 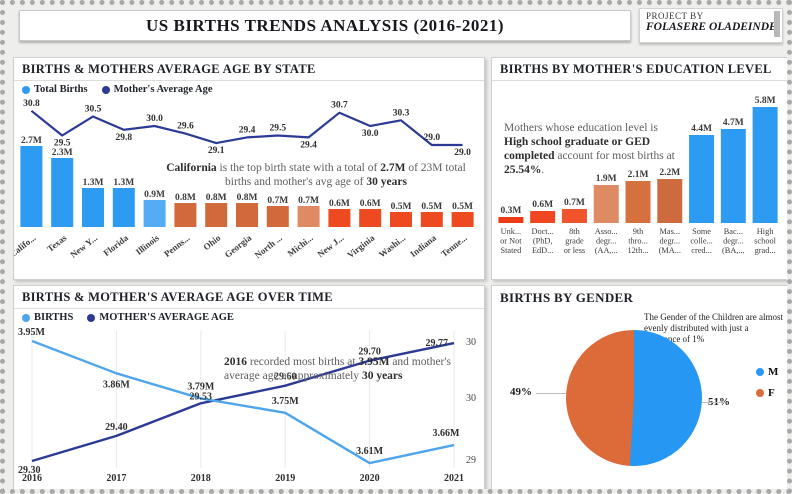 What do you see at coordinates (249, 316) in the screenshot?
I see `legend: BIRTHS MOTHER'S AVERAGE AGE` at bounding box center [249, 316].